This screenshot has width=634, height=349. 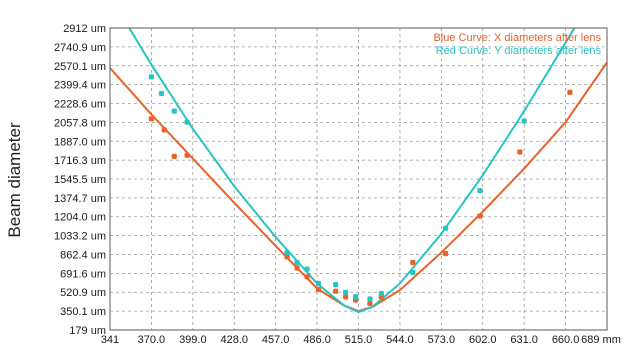 What do you see at coordinates (83, 255) in the screenshot?
I see `y-tick-label: 862.4 um` at bounding box center [83, 255].